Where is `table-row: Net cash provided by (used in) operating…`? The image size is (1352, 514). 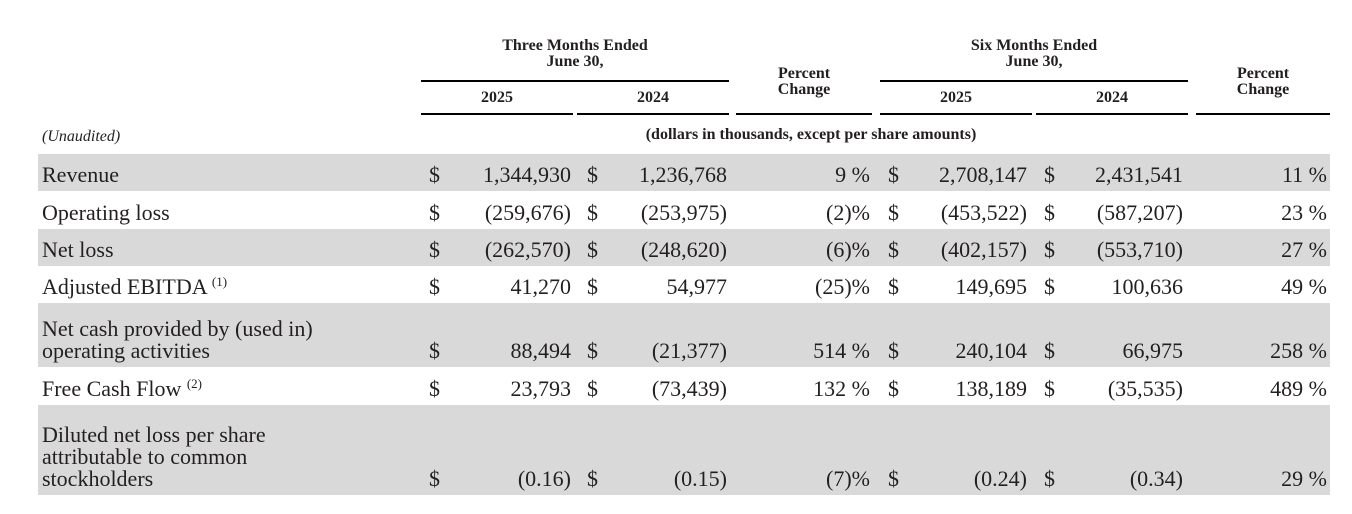
table-row: Net cash provided by (used in) operating… is located at coordinates (684, 335).